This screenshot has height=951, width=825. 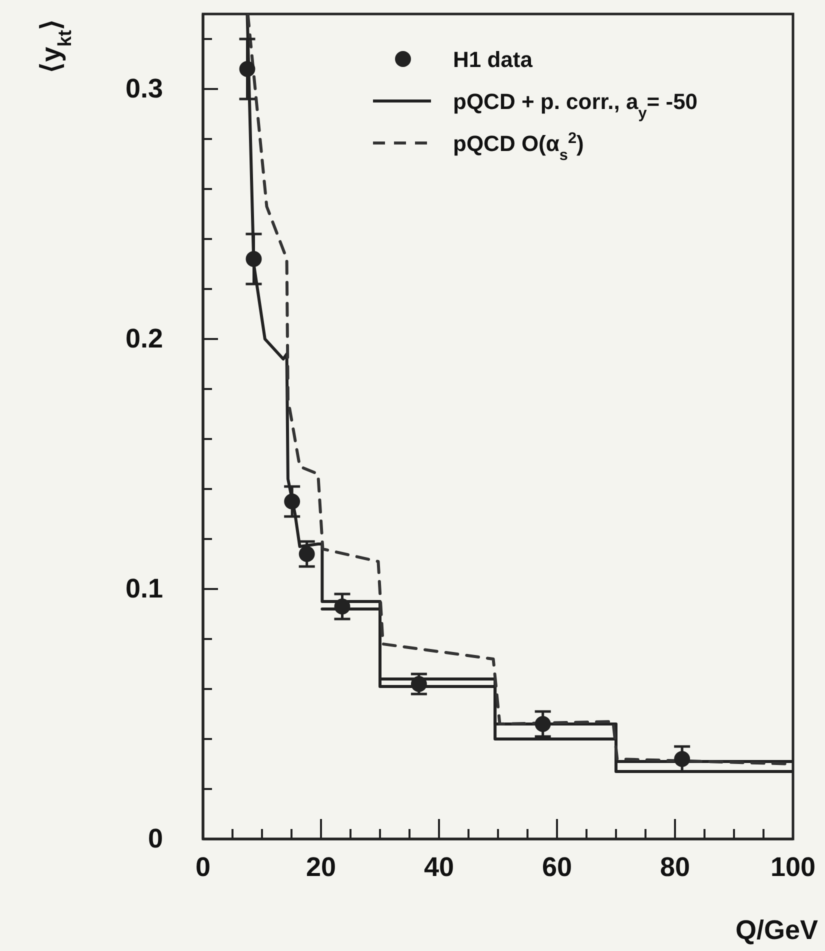 I want to click on x-tick-label: 0, so click(x=203, y=867).